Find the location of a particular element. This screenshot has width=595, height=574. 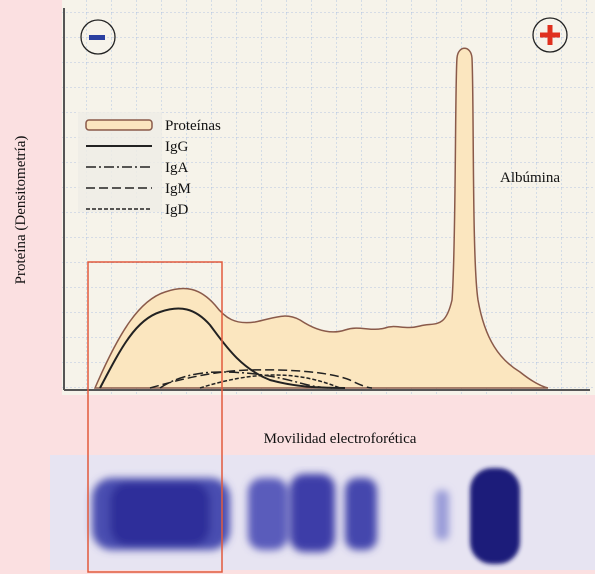

legend-label: Proteínas is located at coordinates (193, 126).